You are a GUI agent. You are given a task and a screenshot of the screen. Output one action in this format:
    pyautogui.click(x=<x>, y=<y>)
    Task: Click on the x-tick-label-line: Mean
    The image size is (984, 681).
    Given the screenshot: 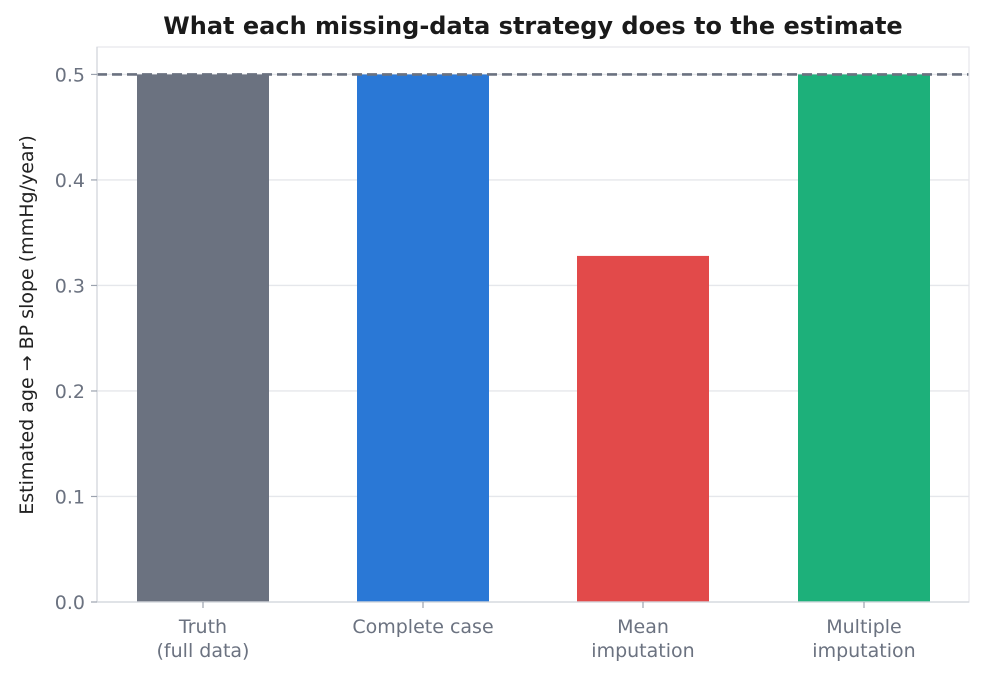 What is the action you would take?
    pyautogui.click(x=643, y=627)
    